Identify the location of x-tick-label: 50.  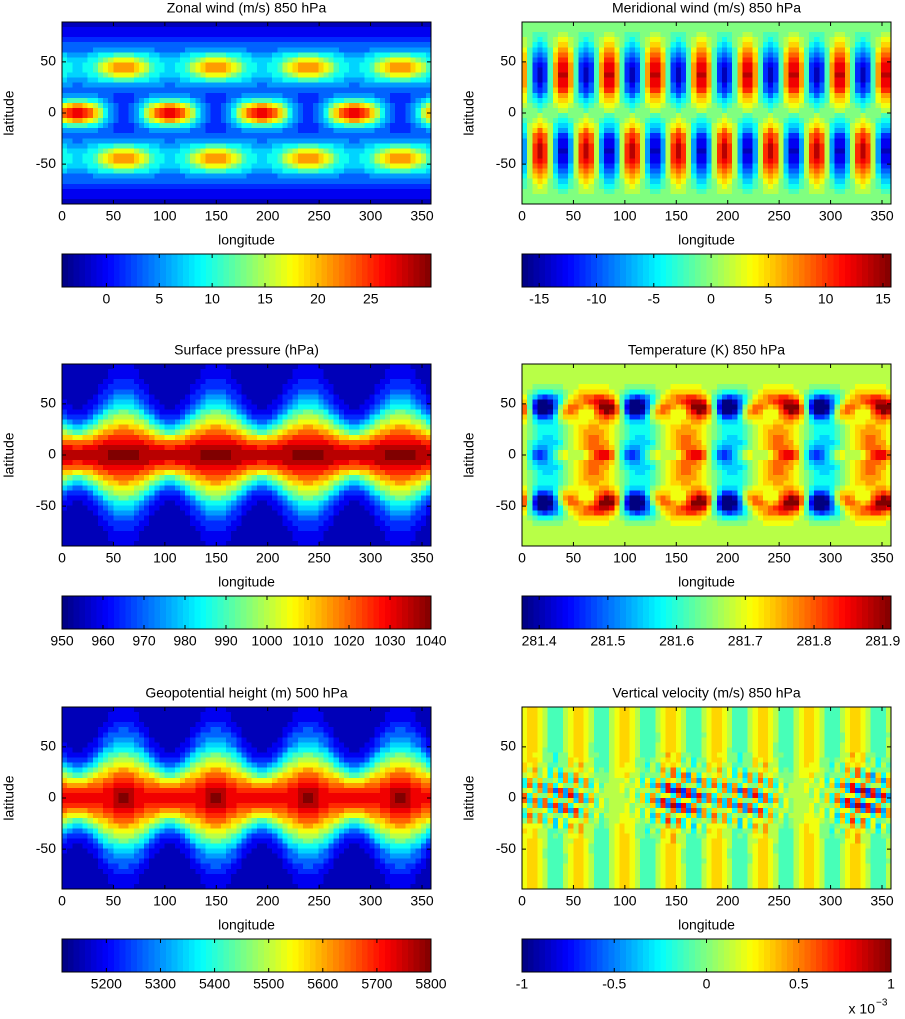
(114, 216).